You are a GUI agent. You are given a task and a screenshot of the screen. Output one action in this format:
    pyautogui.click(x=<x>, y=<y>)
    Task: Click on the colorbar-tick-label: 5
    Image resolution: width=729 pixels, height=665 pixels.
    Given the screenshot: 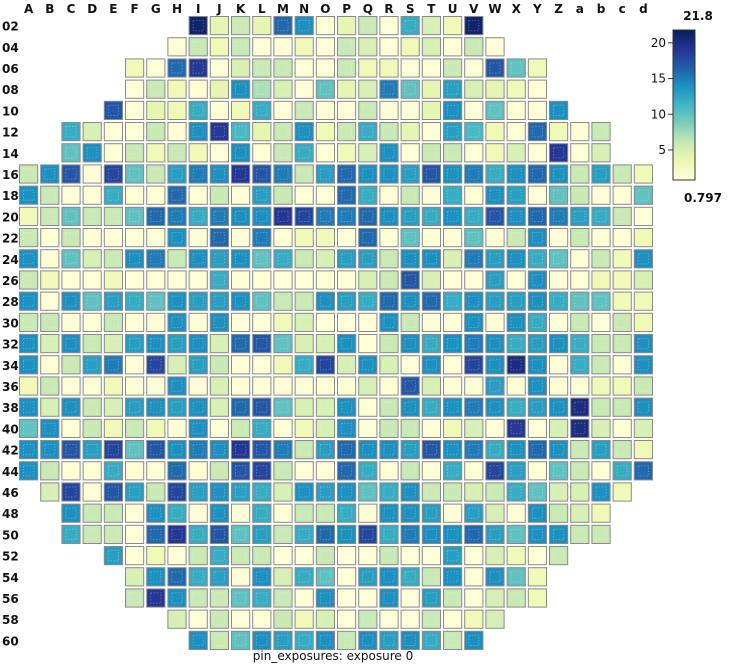 What is the action you would take?
    pyautogui.click(x=662, y=150)
    